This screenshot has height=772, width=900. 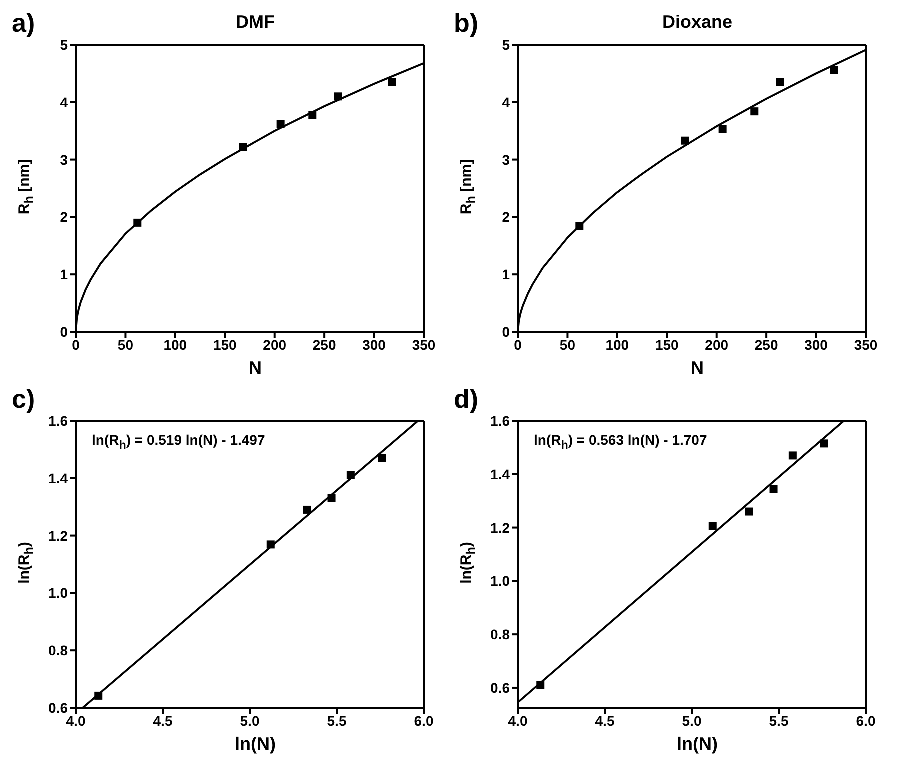 What do you see at coordinates (621, 442) in the screenshot?
I see `annotation: ln(R$_{h}$) = 0.563 ln(N) - 1.707` at bounding box center [621, 442].